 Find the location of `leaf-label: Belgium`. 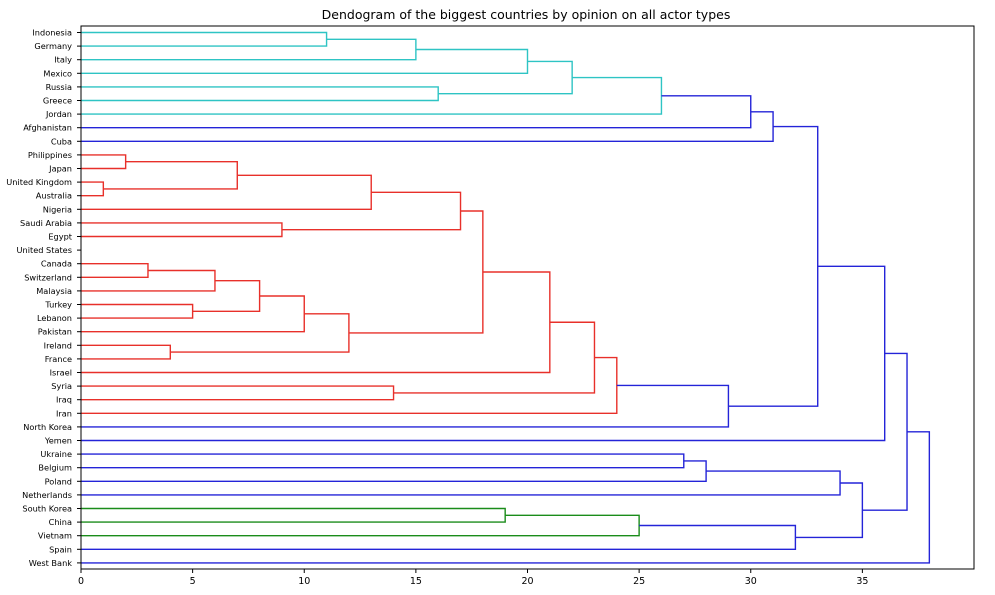

leaf-label: Belgium is located at coordinates (55, 468).